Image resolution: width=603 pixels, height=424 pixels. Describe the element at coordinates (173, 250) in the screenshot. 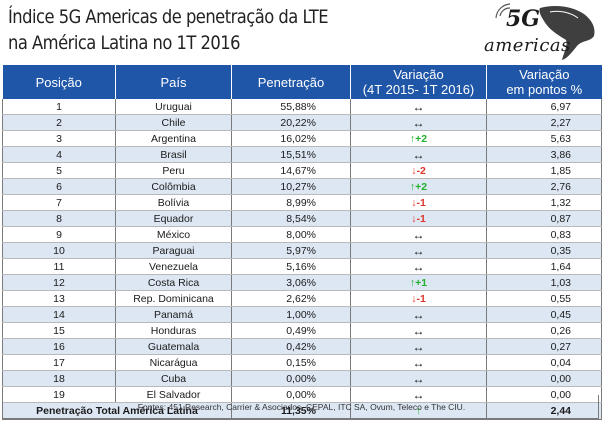

I see `cell-country: Paraguai` at that location.